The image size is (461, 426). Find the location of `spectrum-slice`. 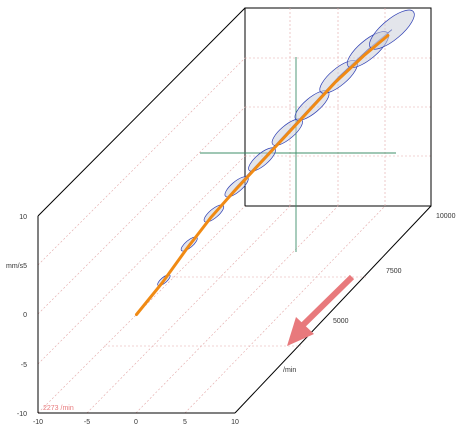

spectrum-slice is located at coordinates (392, 29).